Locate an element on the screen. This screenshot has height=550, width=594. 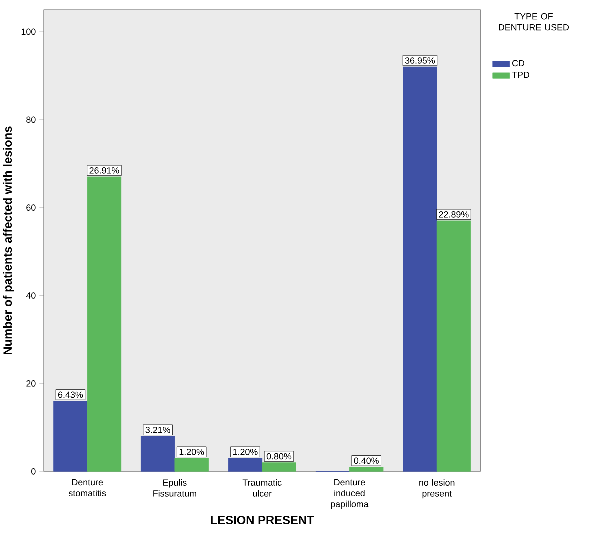
y-tick-label: 20 is located at coordinates (31, 383).